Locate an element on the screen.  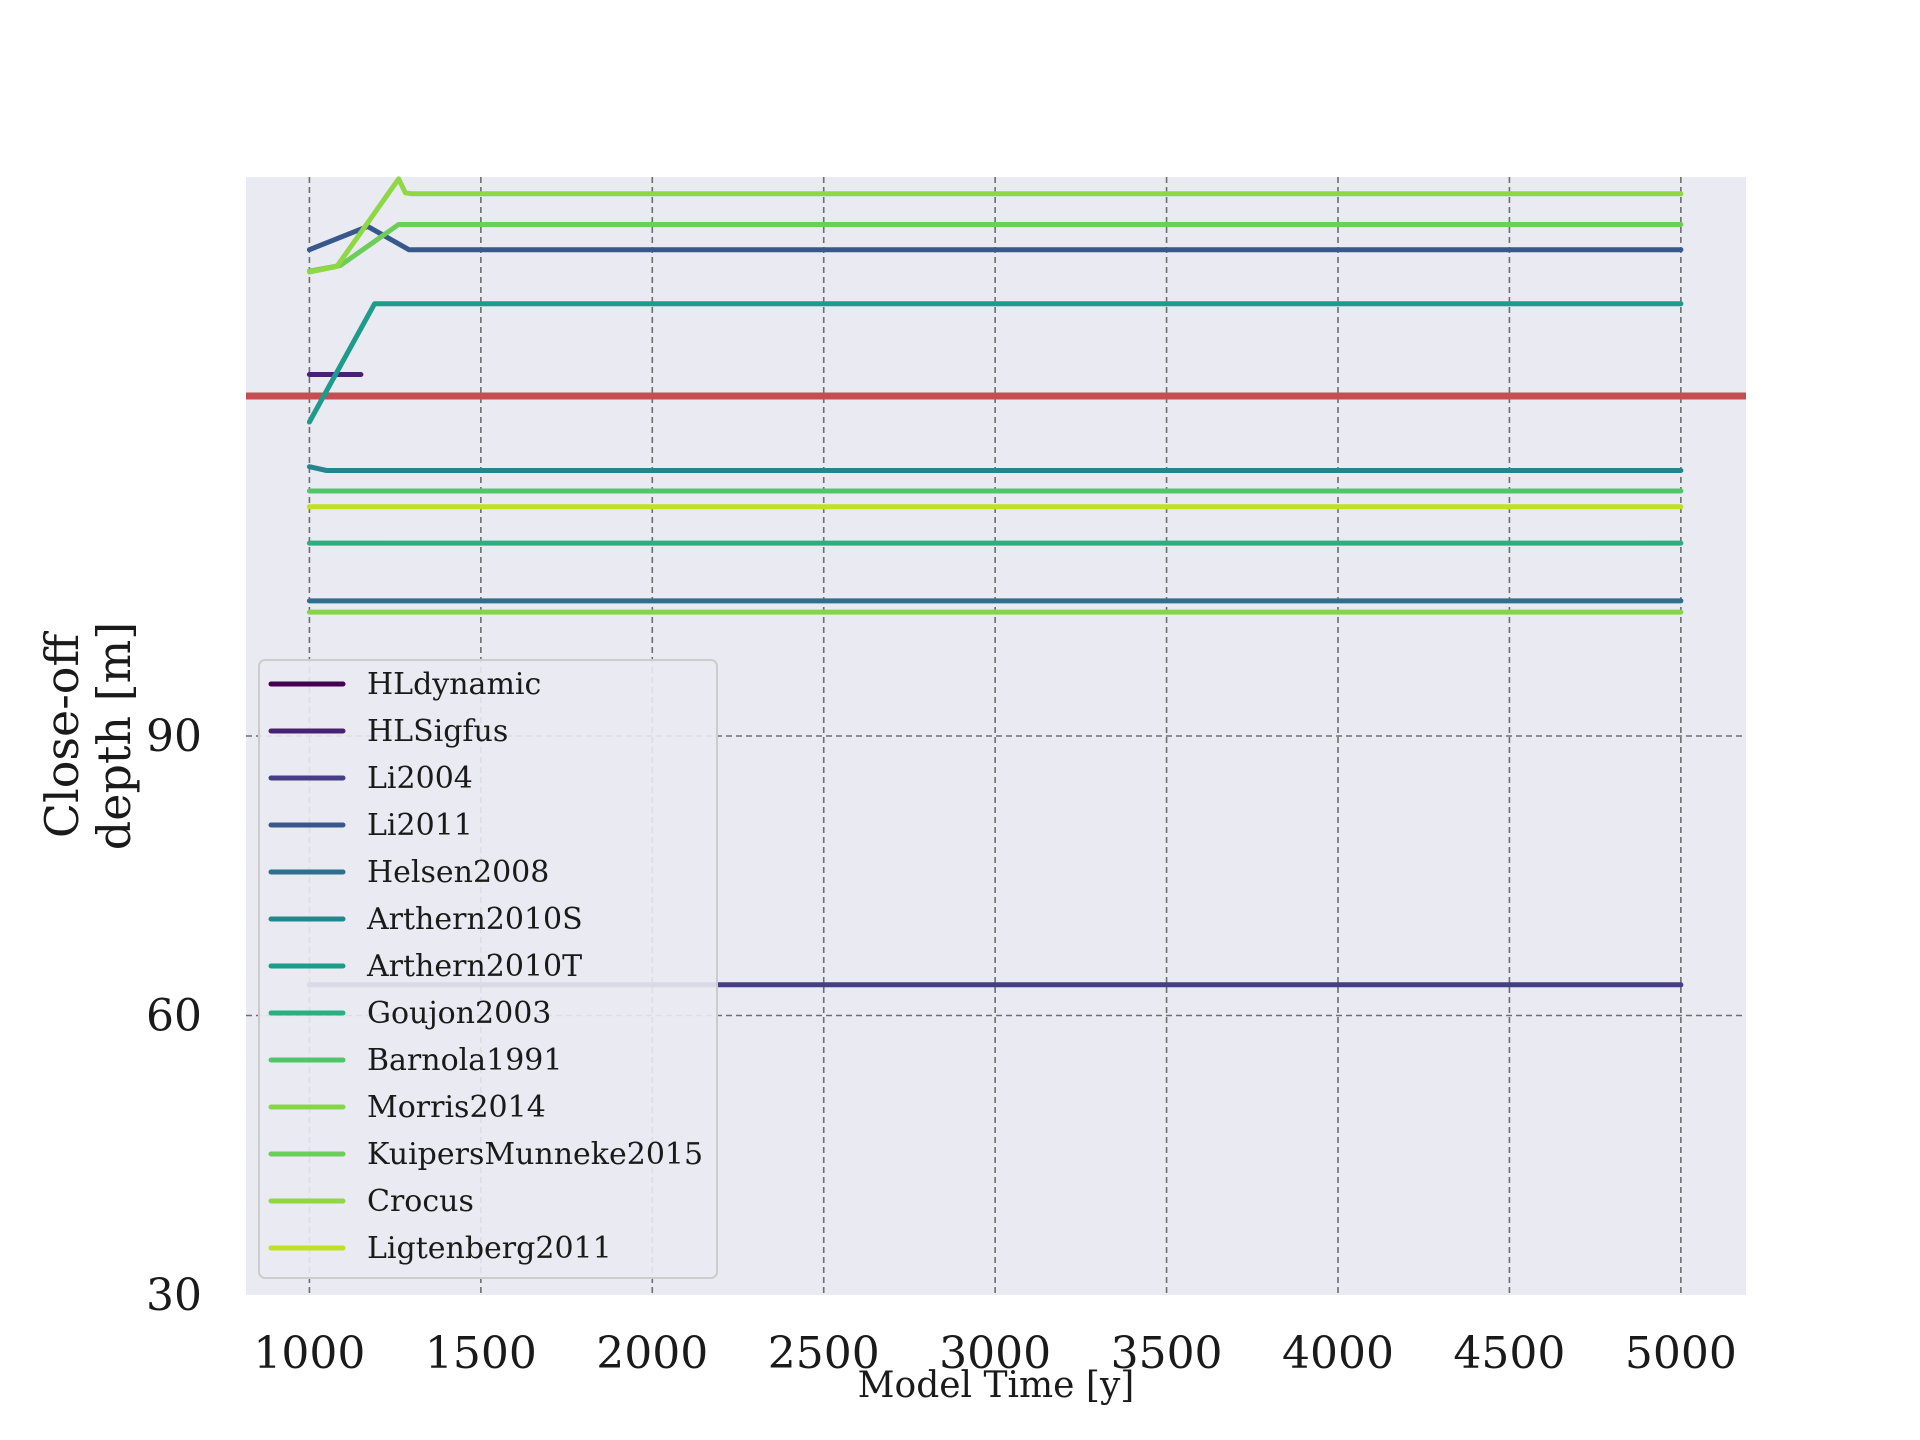
x-tick-label: 4000 is located at coordinates (1338, 1353).